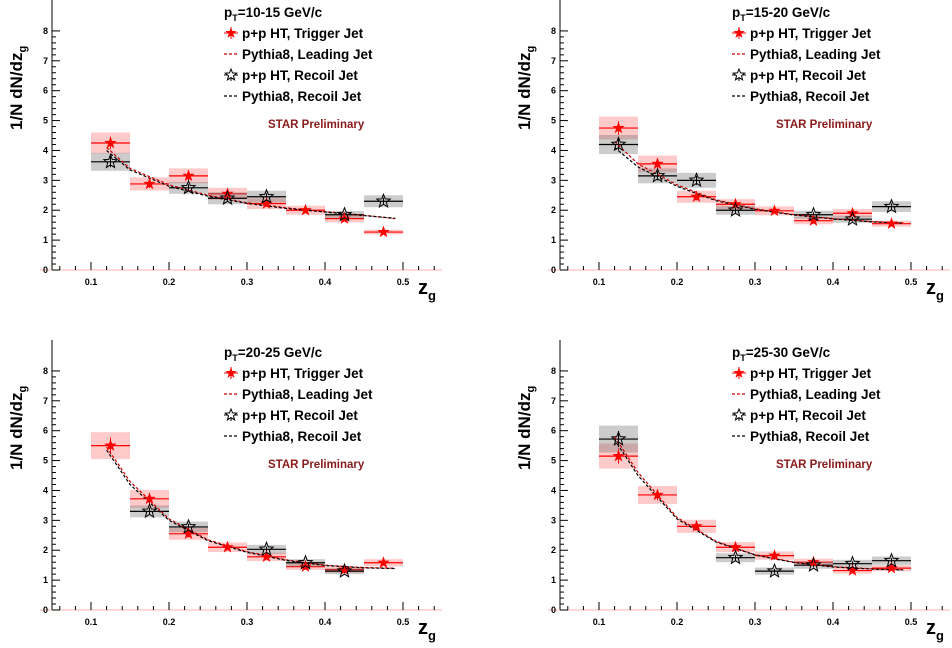  I want to click on legend-label: p+p HT, Trigger Jet, so click(811, 373).